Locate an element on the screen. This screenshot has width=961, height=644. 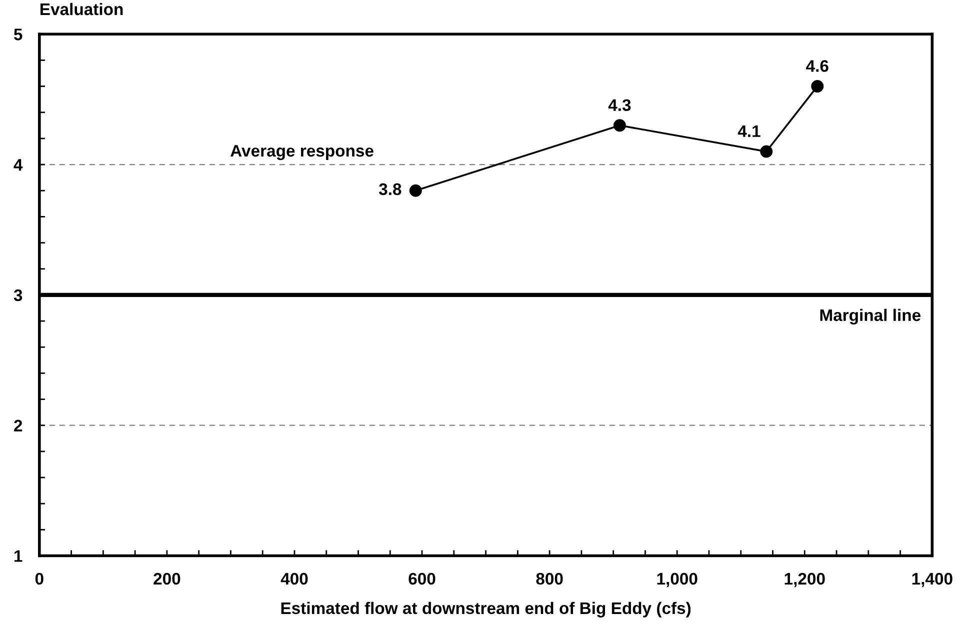
y-tick-label: 1 is located at coordinates (18, 556).